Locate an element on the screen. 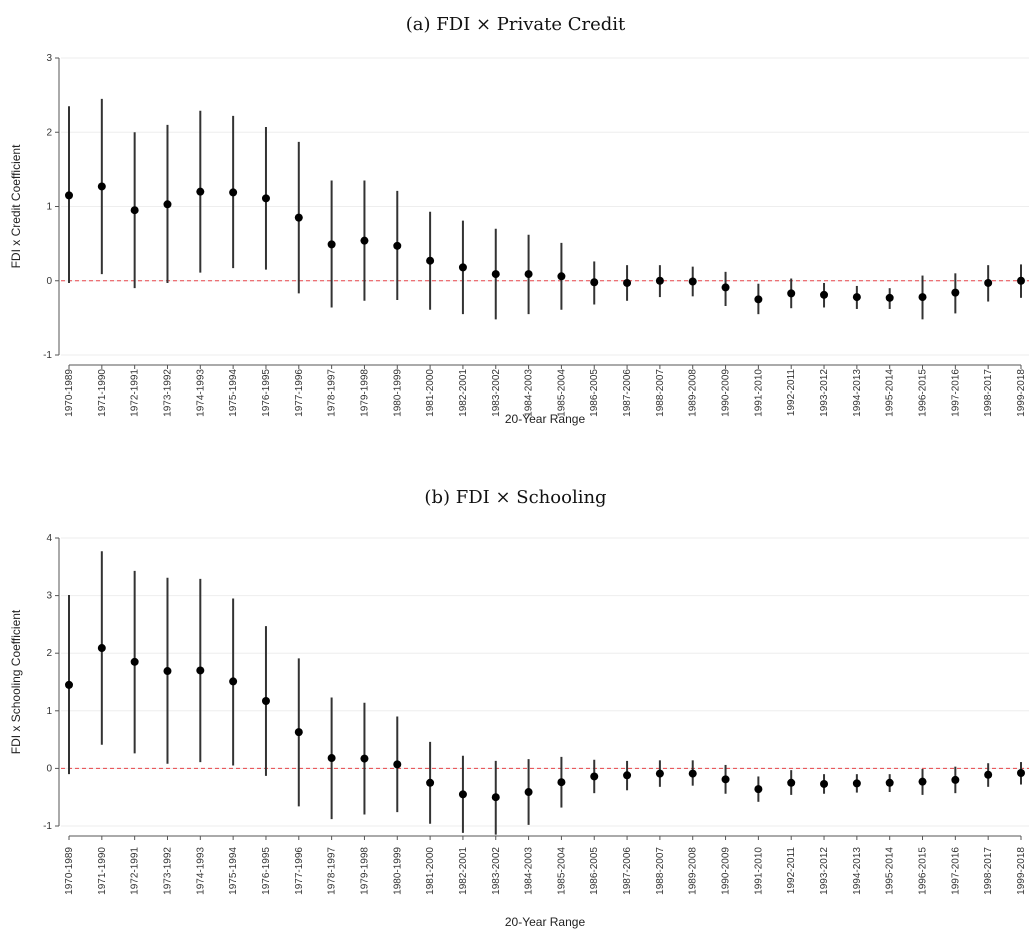 Image resolution: width=1031 pixels, height=940 pixels. x-tick-label: 1974-1993 is located at coordinates (200, 393).